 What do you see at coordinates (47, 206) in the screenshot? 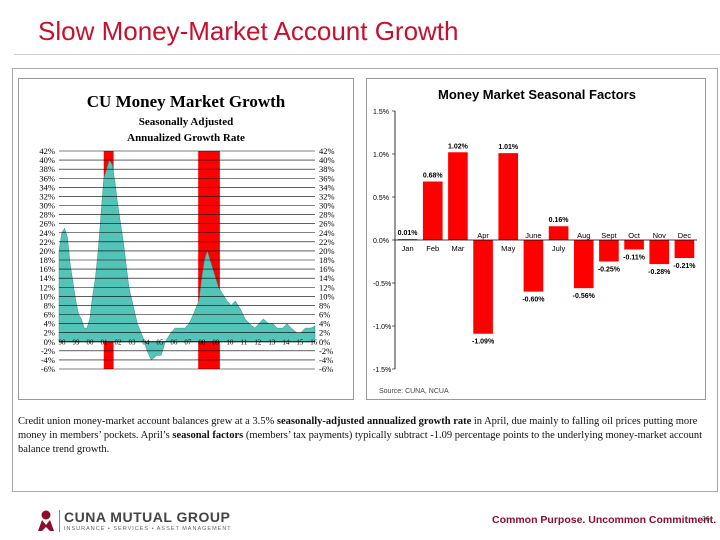
I see `y-tick-label-left: 30%` at bounding box center [47, 206].